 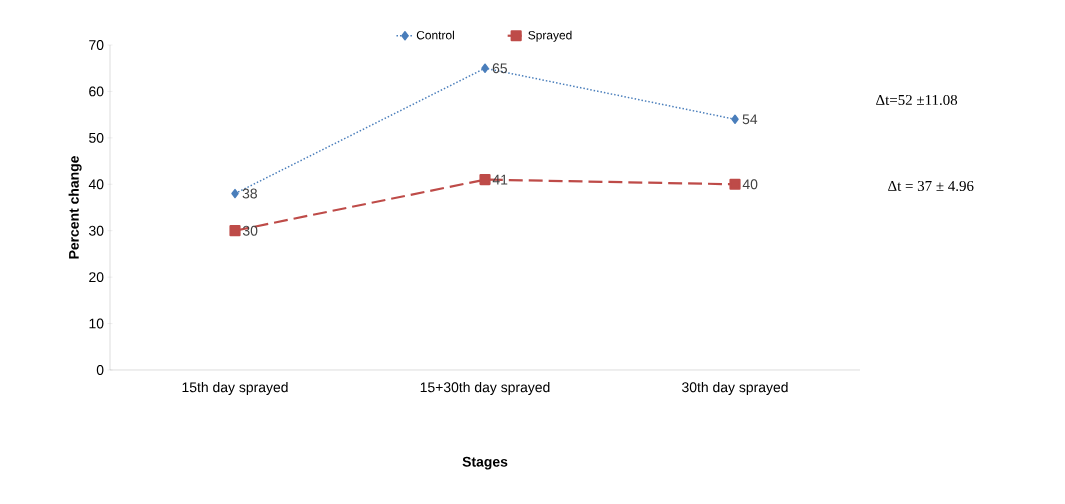 I want to click on x-axis-title: Stages, so click(x=485, y=463).